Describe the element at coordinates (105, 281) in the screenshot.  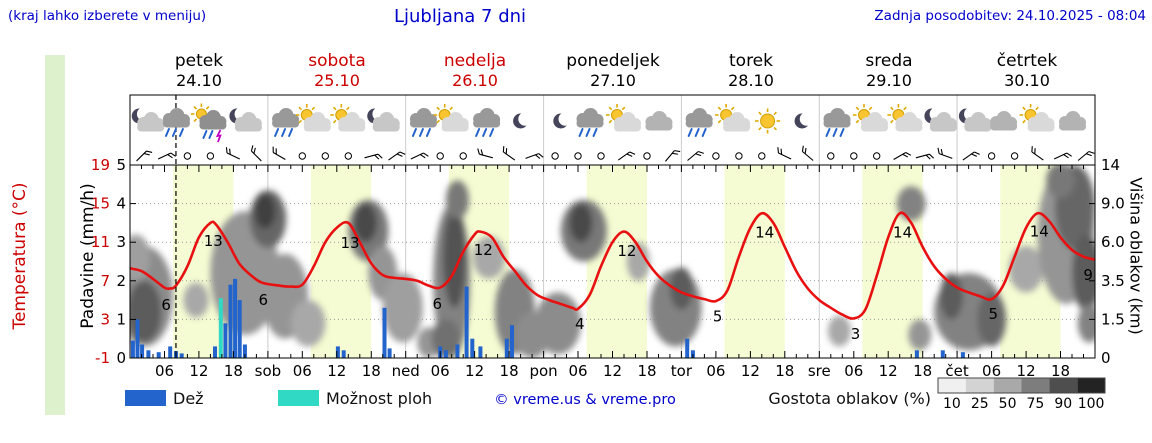
I see `svg-text: 7` at that location.